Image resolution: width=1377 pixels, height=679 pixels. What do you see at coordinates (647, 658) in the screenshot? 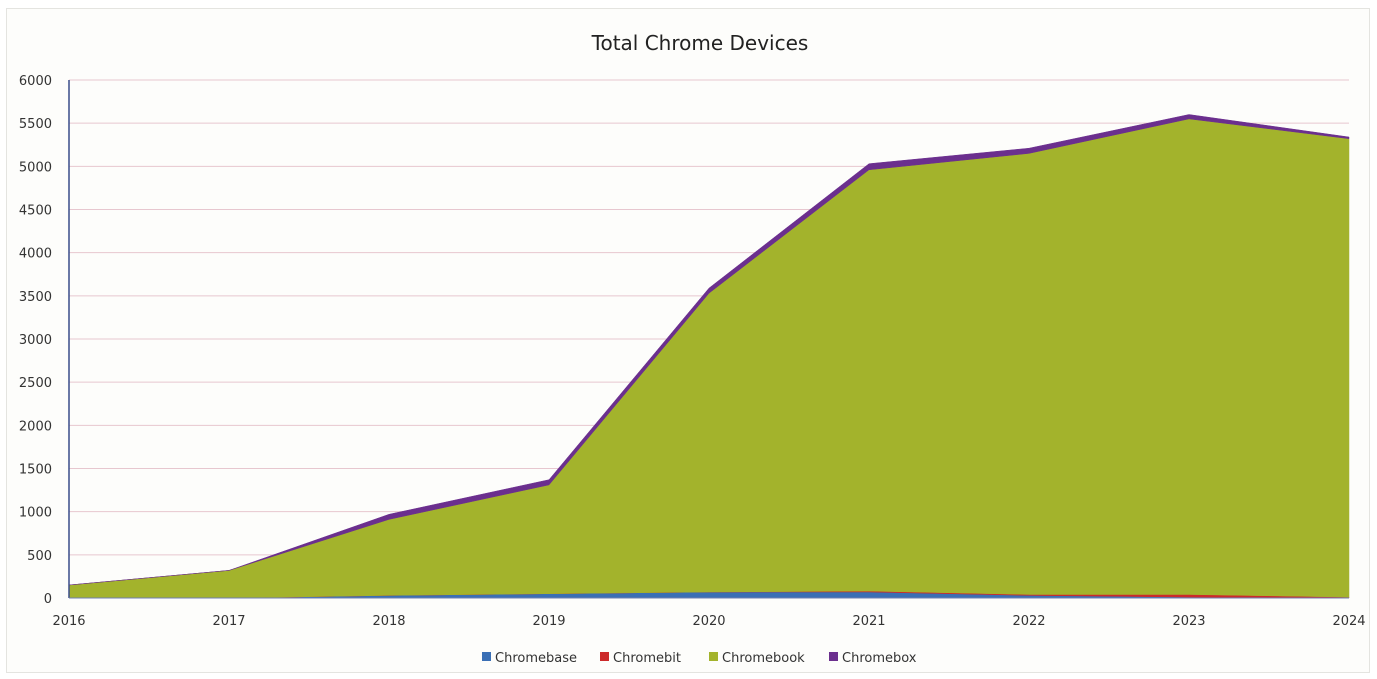
I see `legend-label-chromebit: Chromebit` at bounding box center [647, 658].